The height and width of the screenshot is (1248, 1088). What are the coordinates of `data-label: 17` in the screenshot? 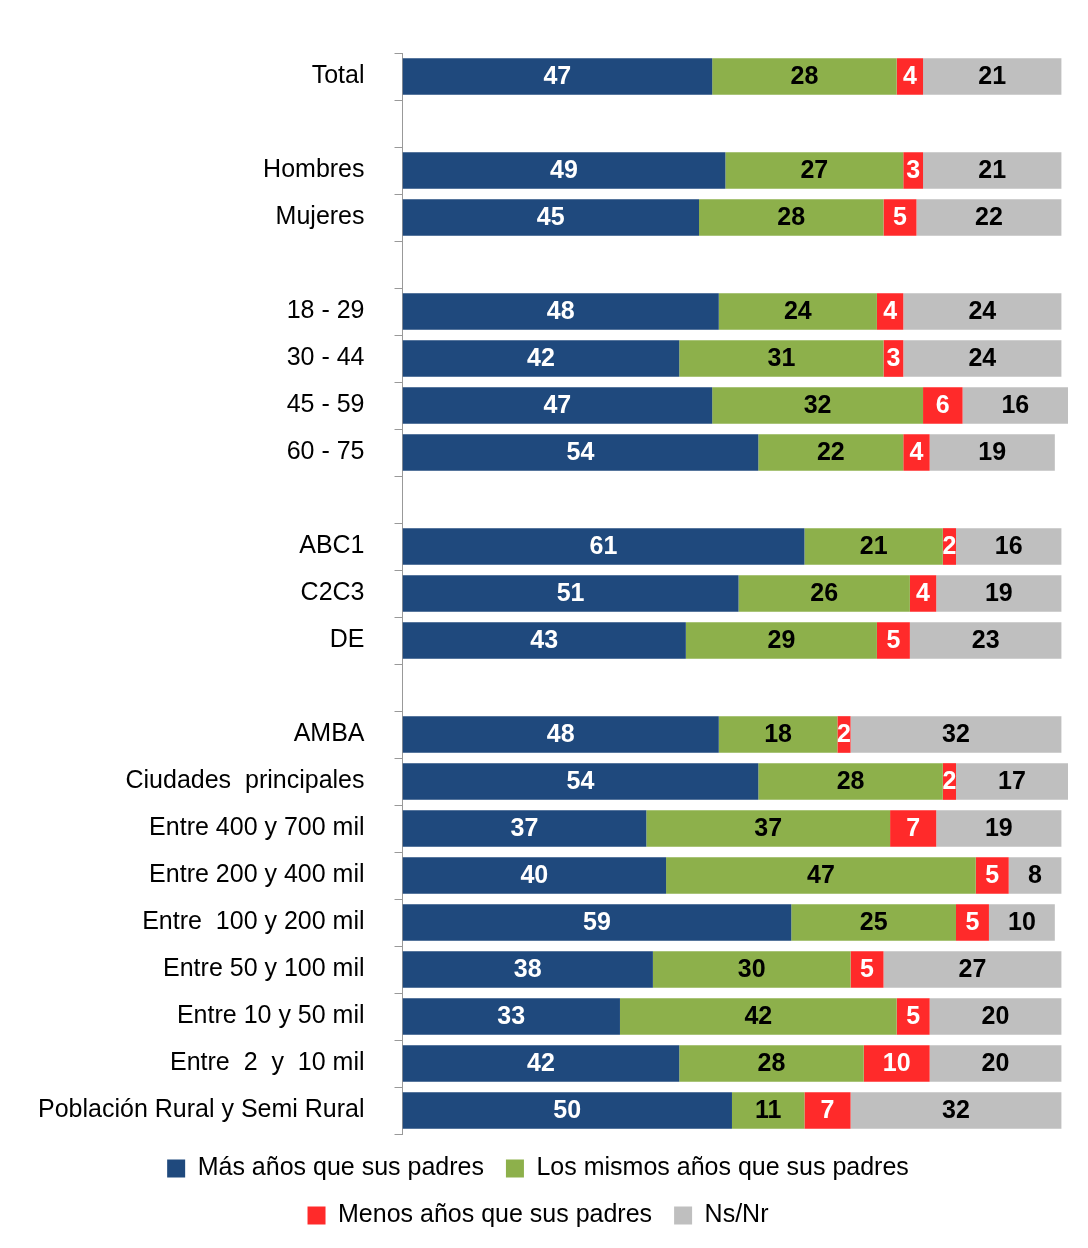 It's located at (1012, 780).